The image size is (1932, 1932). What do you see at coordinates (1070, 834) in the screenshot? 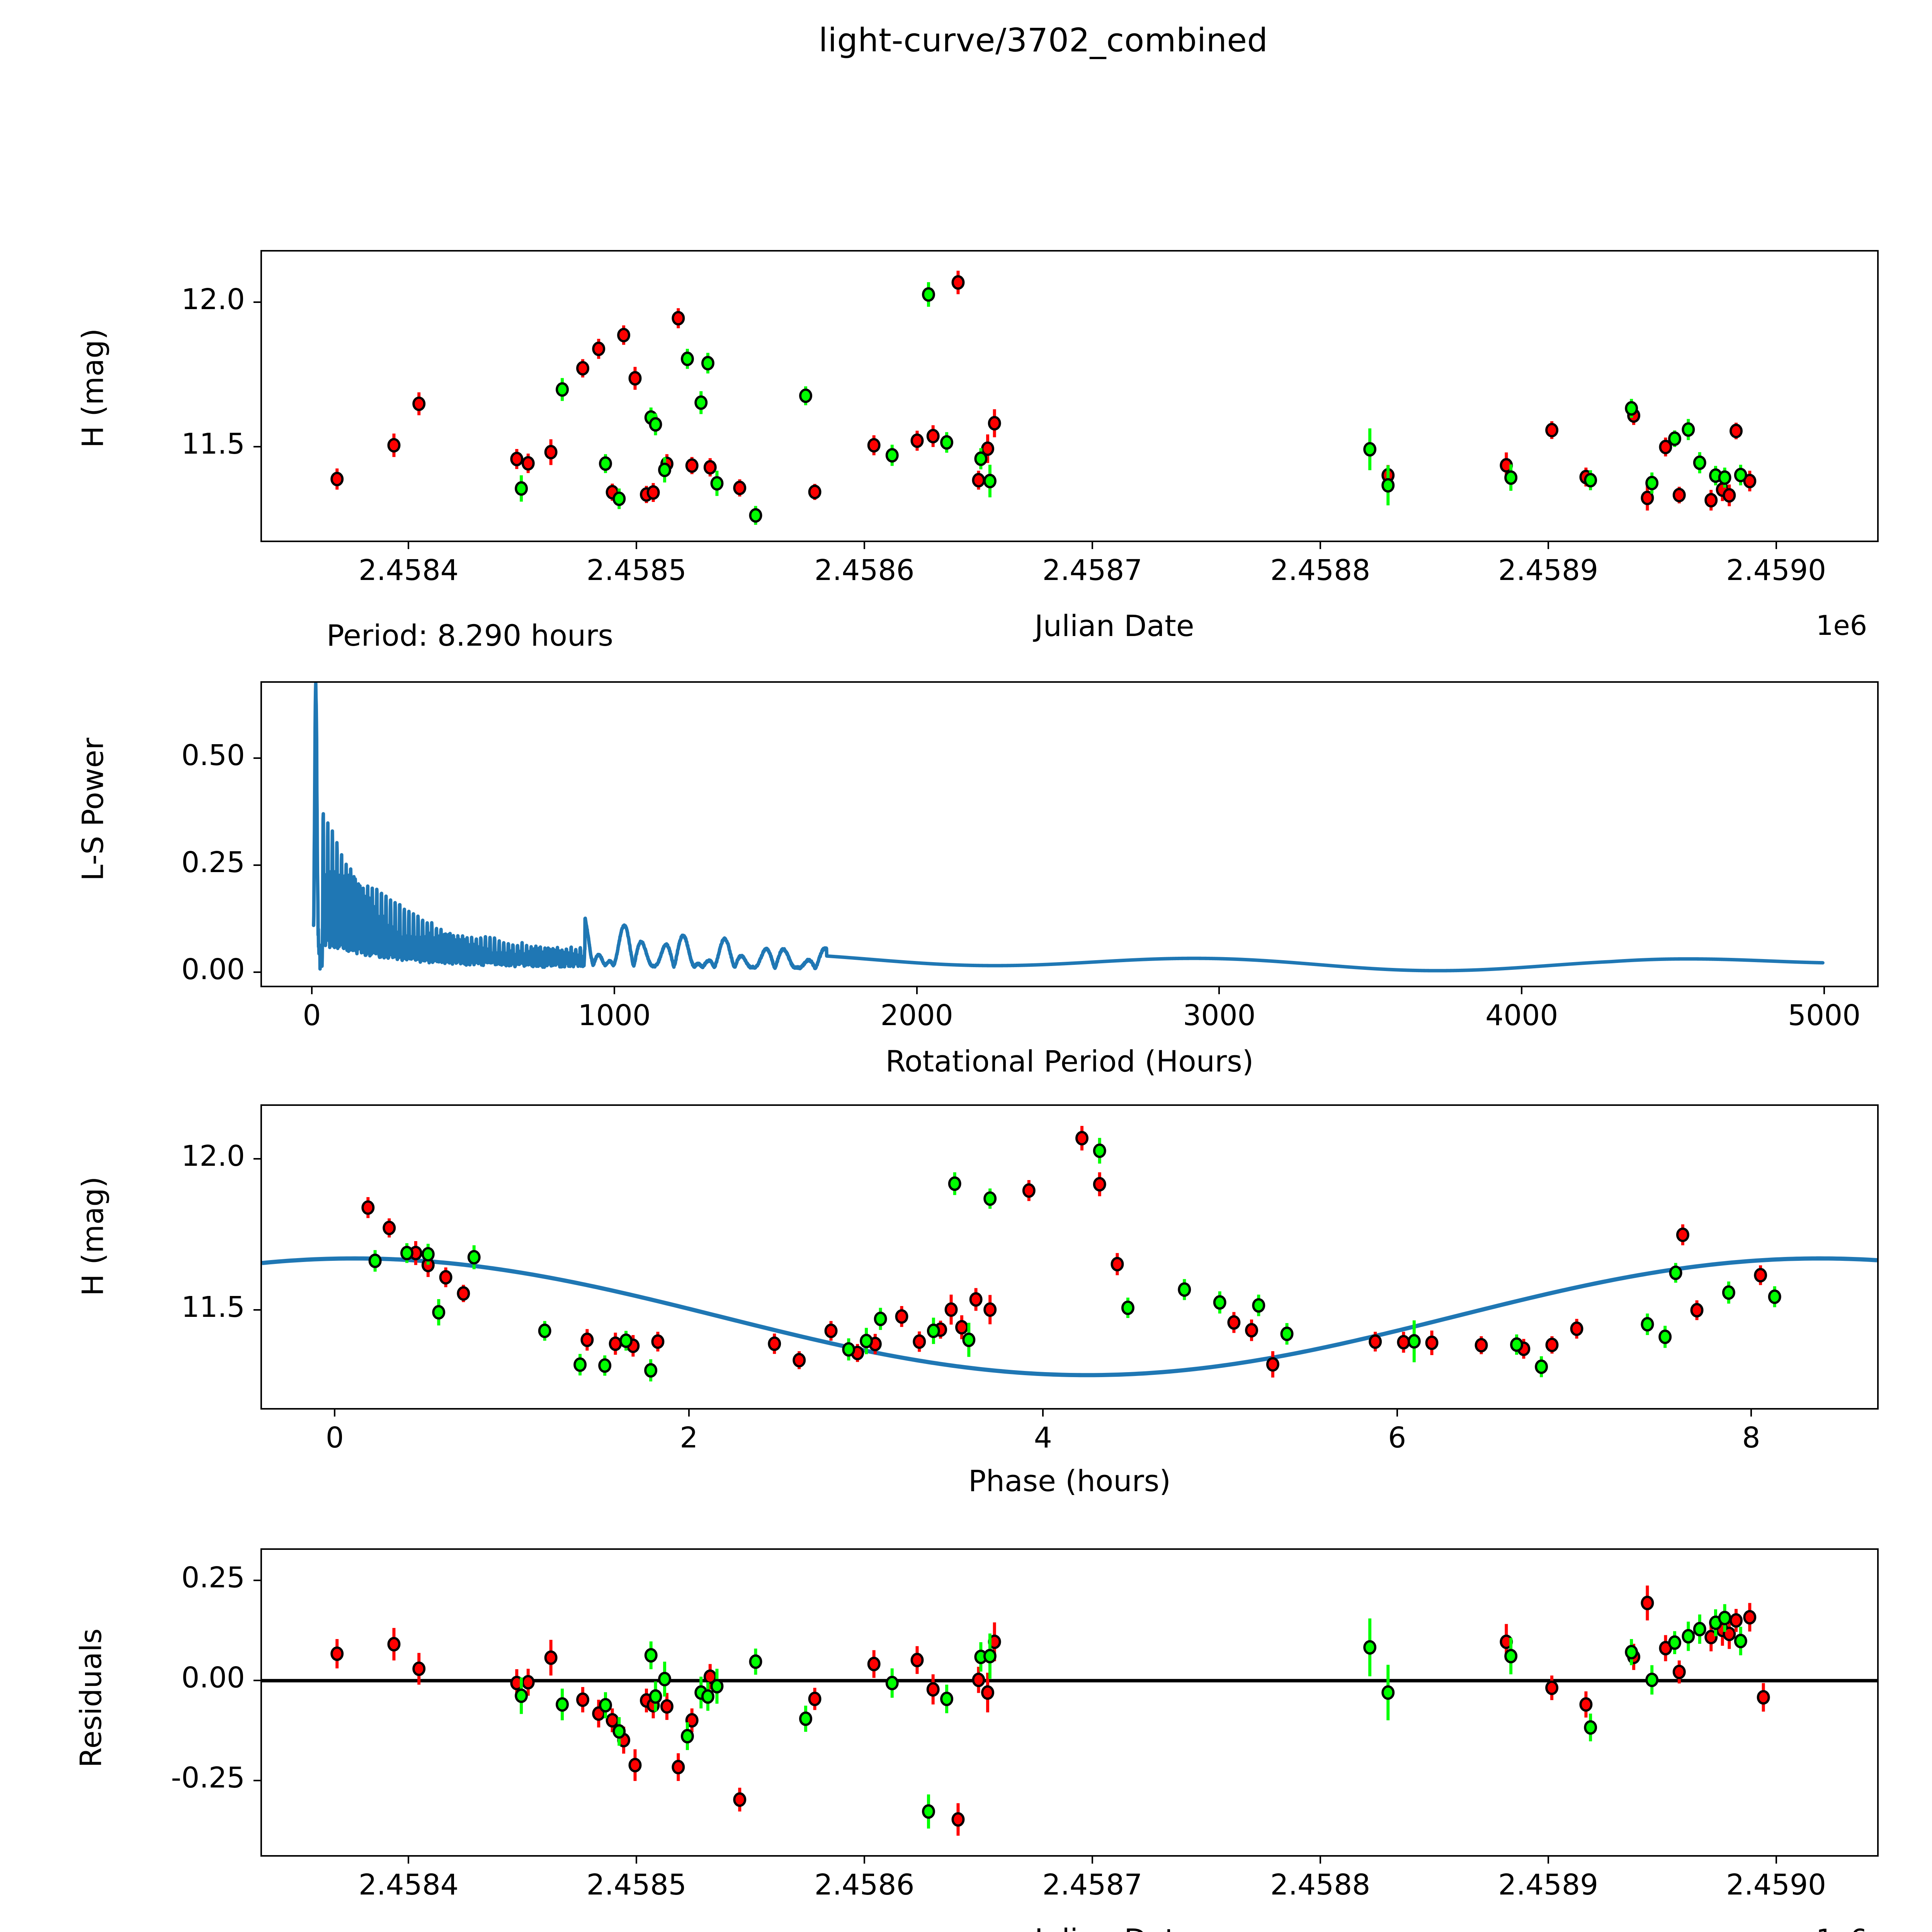
I see `plot-area-panel2` at bounding box center [1070, 834].